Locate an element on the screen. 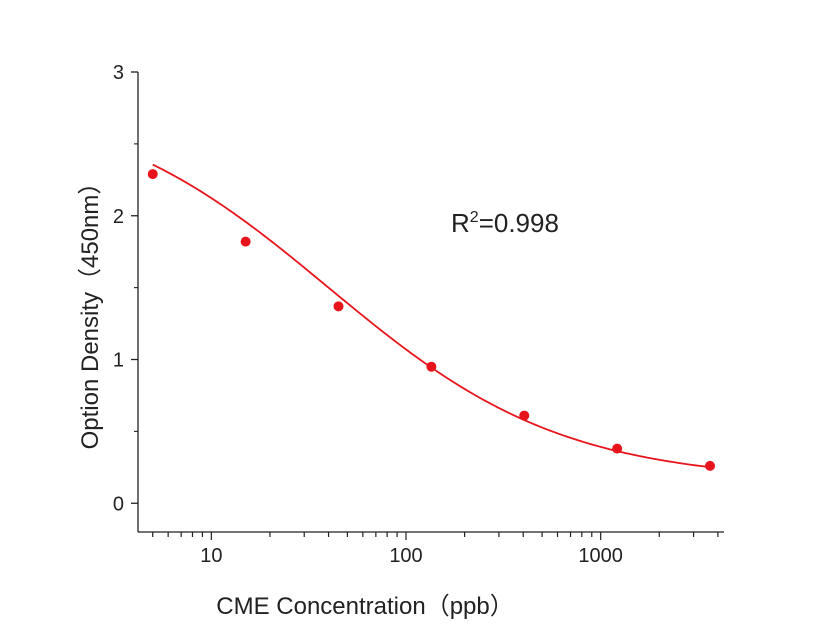 This screenshot has width=816, height=640. x-tick-label: 10 is located at coordinates (211, 556).